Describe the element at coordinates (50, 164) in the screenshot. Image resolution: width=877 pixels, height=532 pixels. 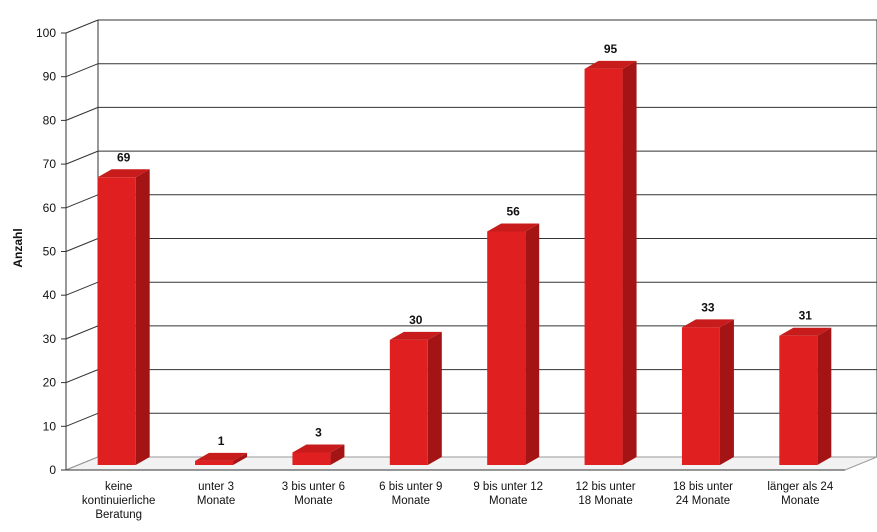
I see `y-tick-label: 70` at that location.